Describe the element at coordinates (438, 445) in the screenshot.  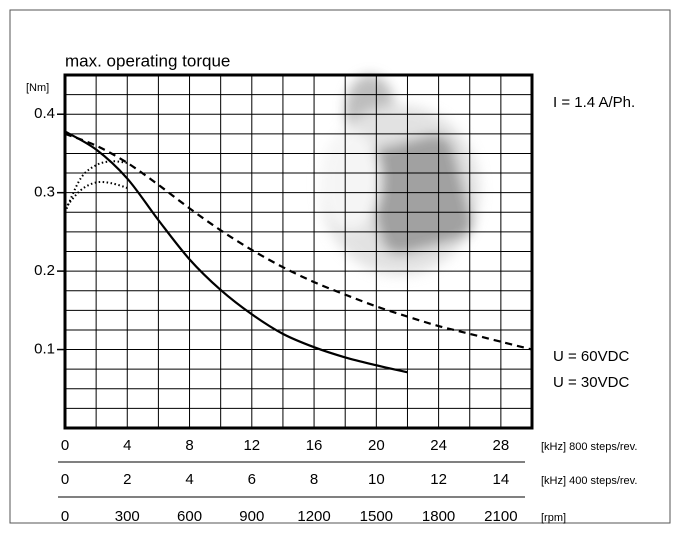
I see `x-tick-label: 24` at that location.